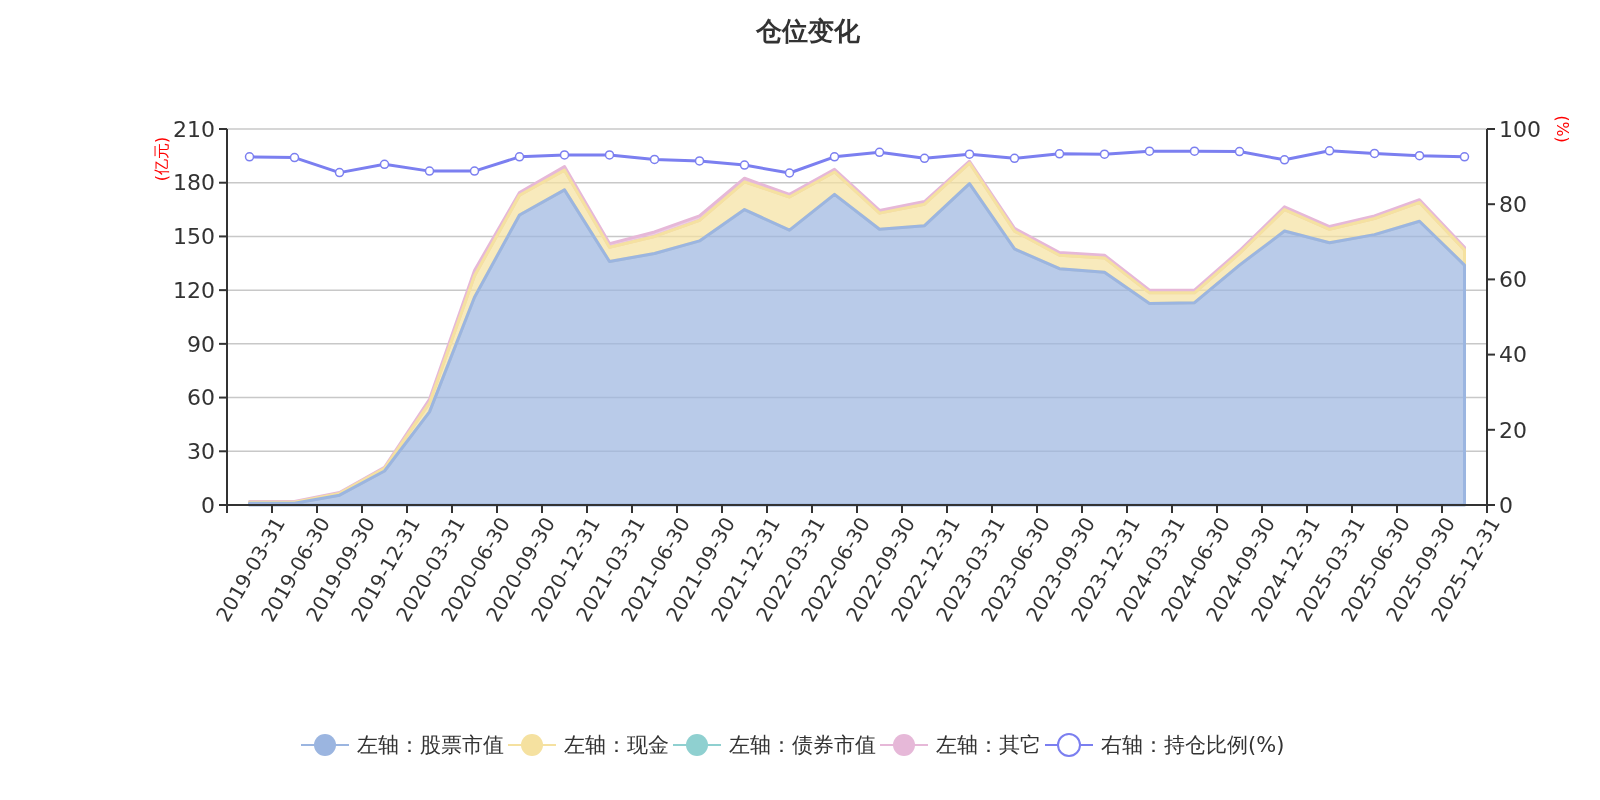  What do you see at coordinates (201, 451) in the screenshot?
I see `y-tick-label: 30` at bounding box center [201, 451].